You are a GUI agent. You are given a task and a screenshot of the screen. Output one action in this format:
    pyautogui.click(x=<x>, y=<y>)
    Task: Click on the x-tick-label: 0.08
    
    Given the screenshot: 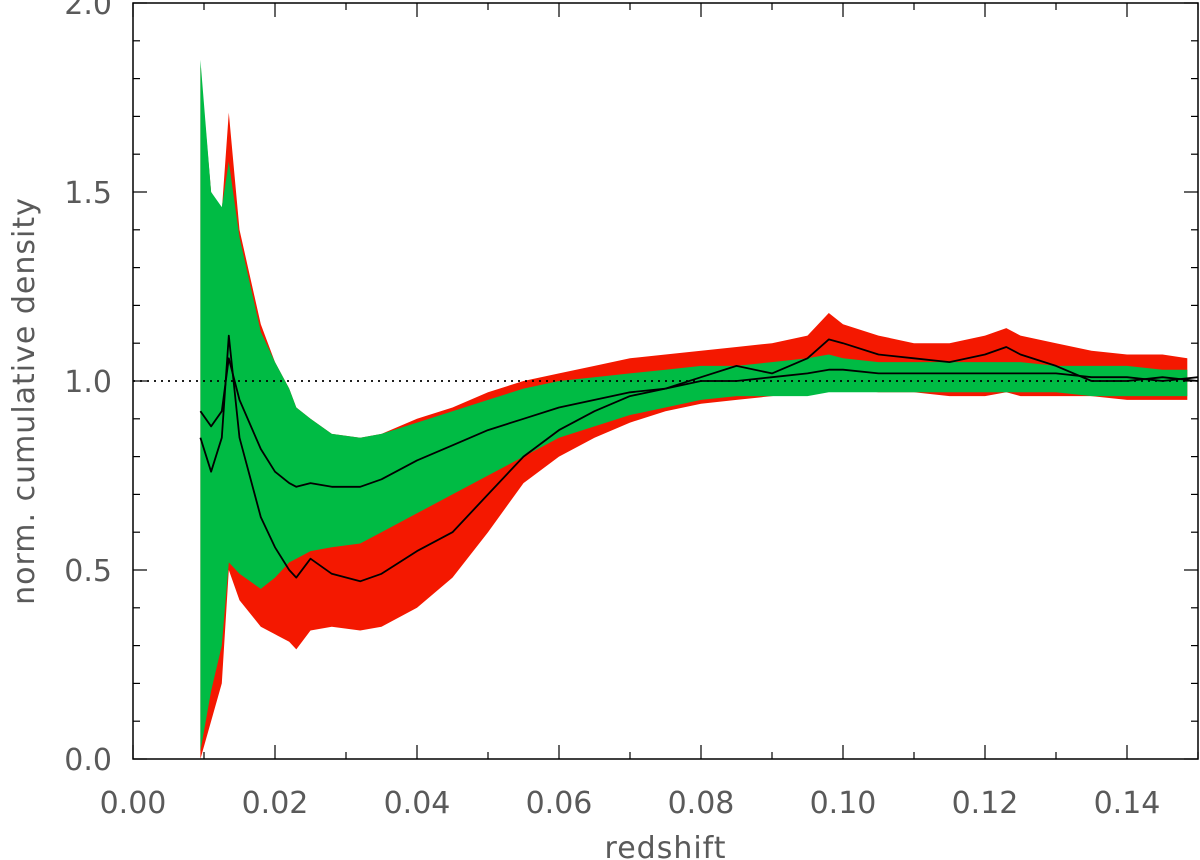 What is the action you would take?
    pyautogui.click(x=701, y=803)
    